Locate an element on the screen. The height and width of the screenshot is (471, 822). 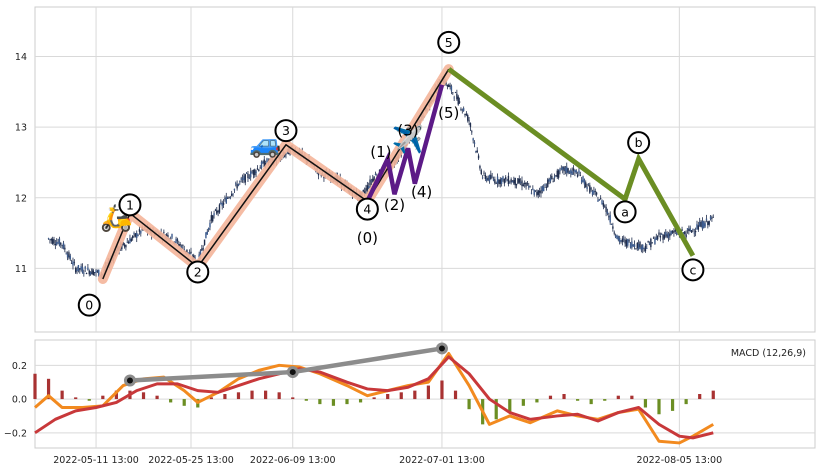
wave-label: 2 is located at coordinates (198, 271).